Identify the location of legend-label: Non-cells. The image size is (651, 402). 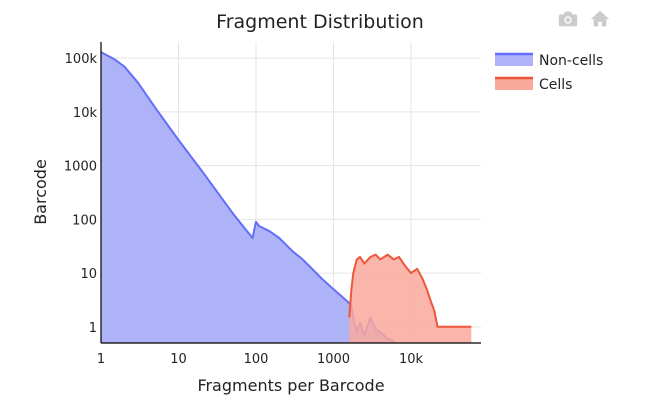
(571, 61).